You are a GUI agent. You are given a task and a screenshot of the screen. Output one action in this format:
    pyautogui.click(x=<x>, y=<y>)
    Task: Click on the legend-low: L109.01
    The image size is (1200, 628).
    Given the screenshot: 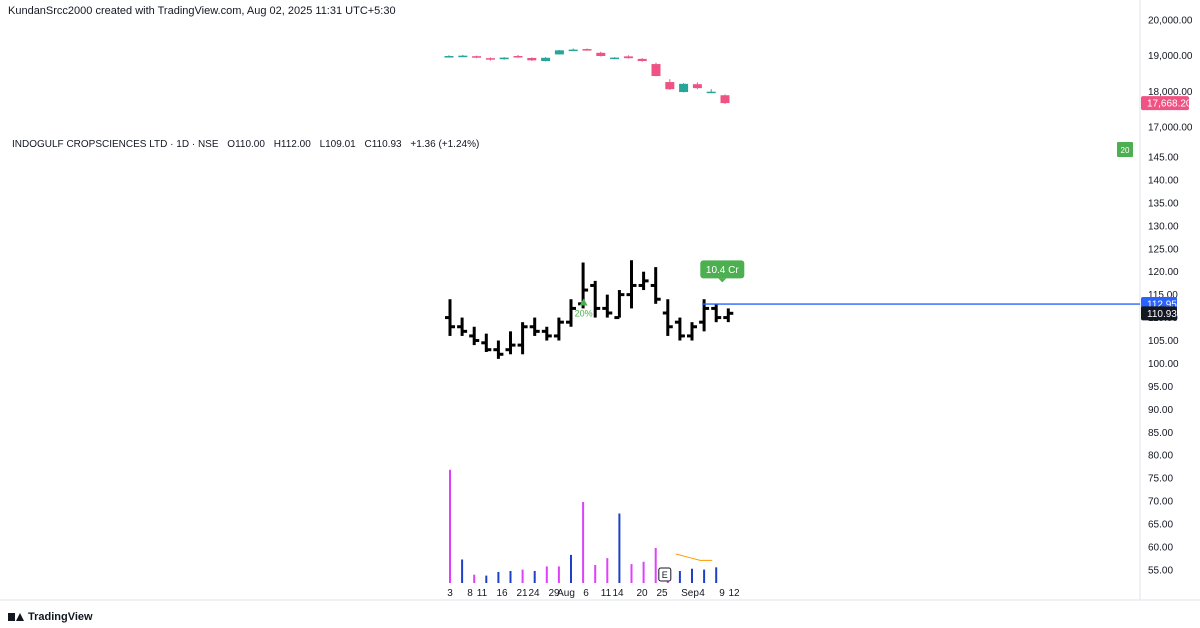 What is the action you would take?
    pyautogui.click(x=337, y=144)
    